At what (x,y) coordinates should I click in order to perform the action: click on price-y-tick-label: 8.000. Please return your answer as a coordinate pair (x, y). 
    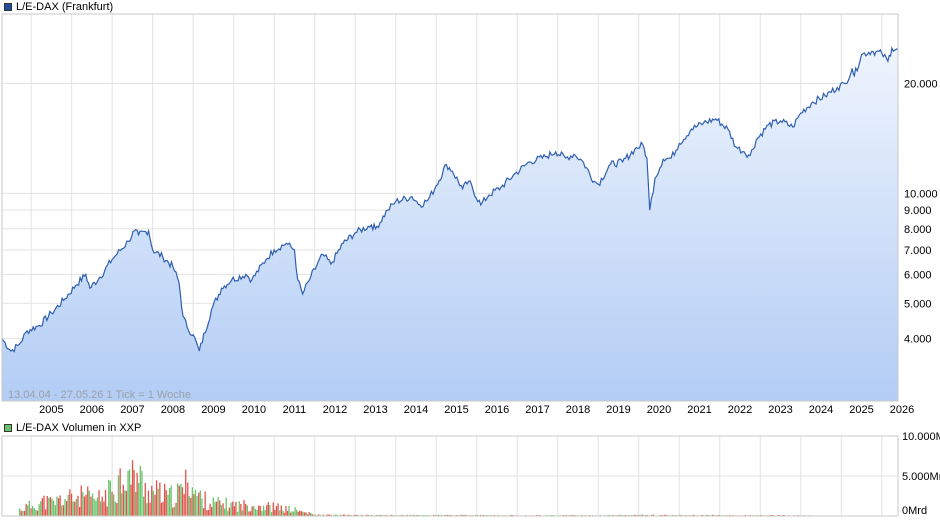
    Looking at the image, I should click on (918, 230).